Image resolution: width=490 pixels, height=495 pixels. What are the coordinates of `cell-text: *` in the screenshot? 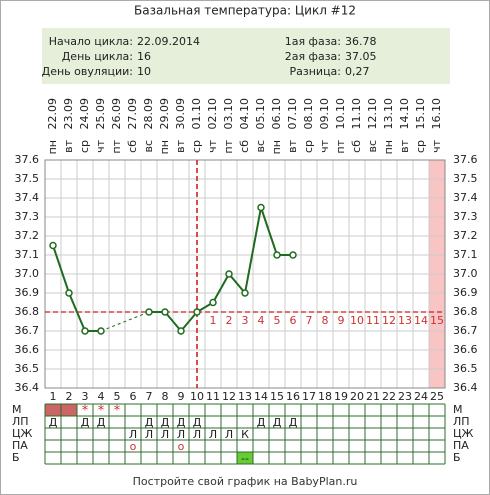 It's located at (85, 411).